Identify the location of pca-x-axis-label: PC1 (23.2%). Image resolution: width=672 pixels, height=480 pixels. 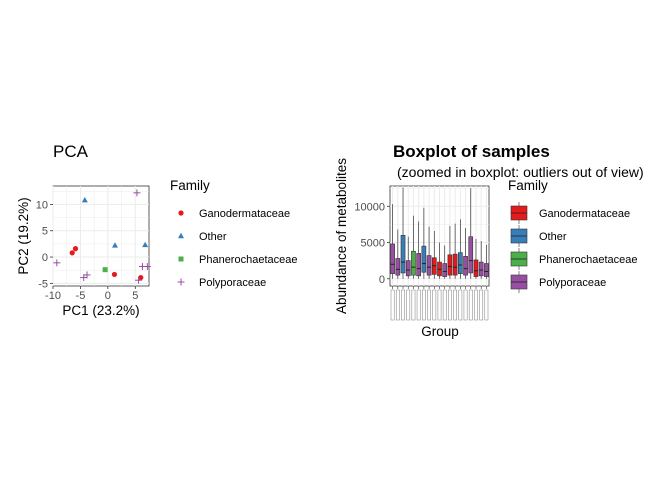
(100, 310).